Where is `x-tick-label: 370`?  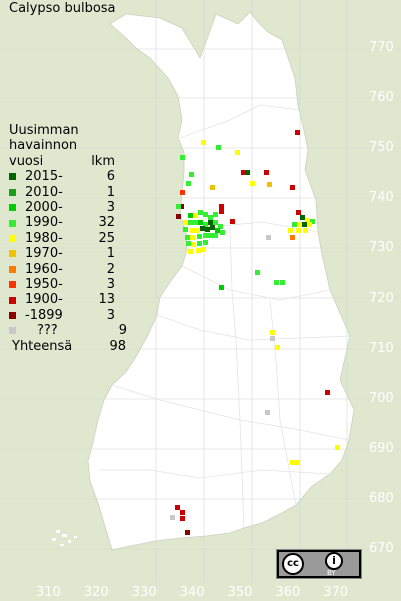 x-tick-label: 370 is located at coordinates (336, 592).